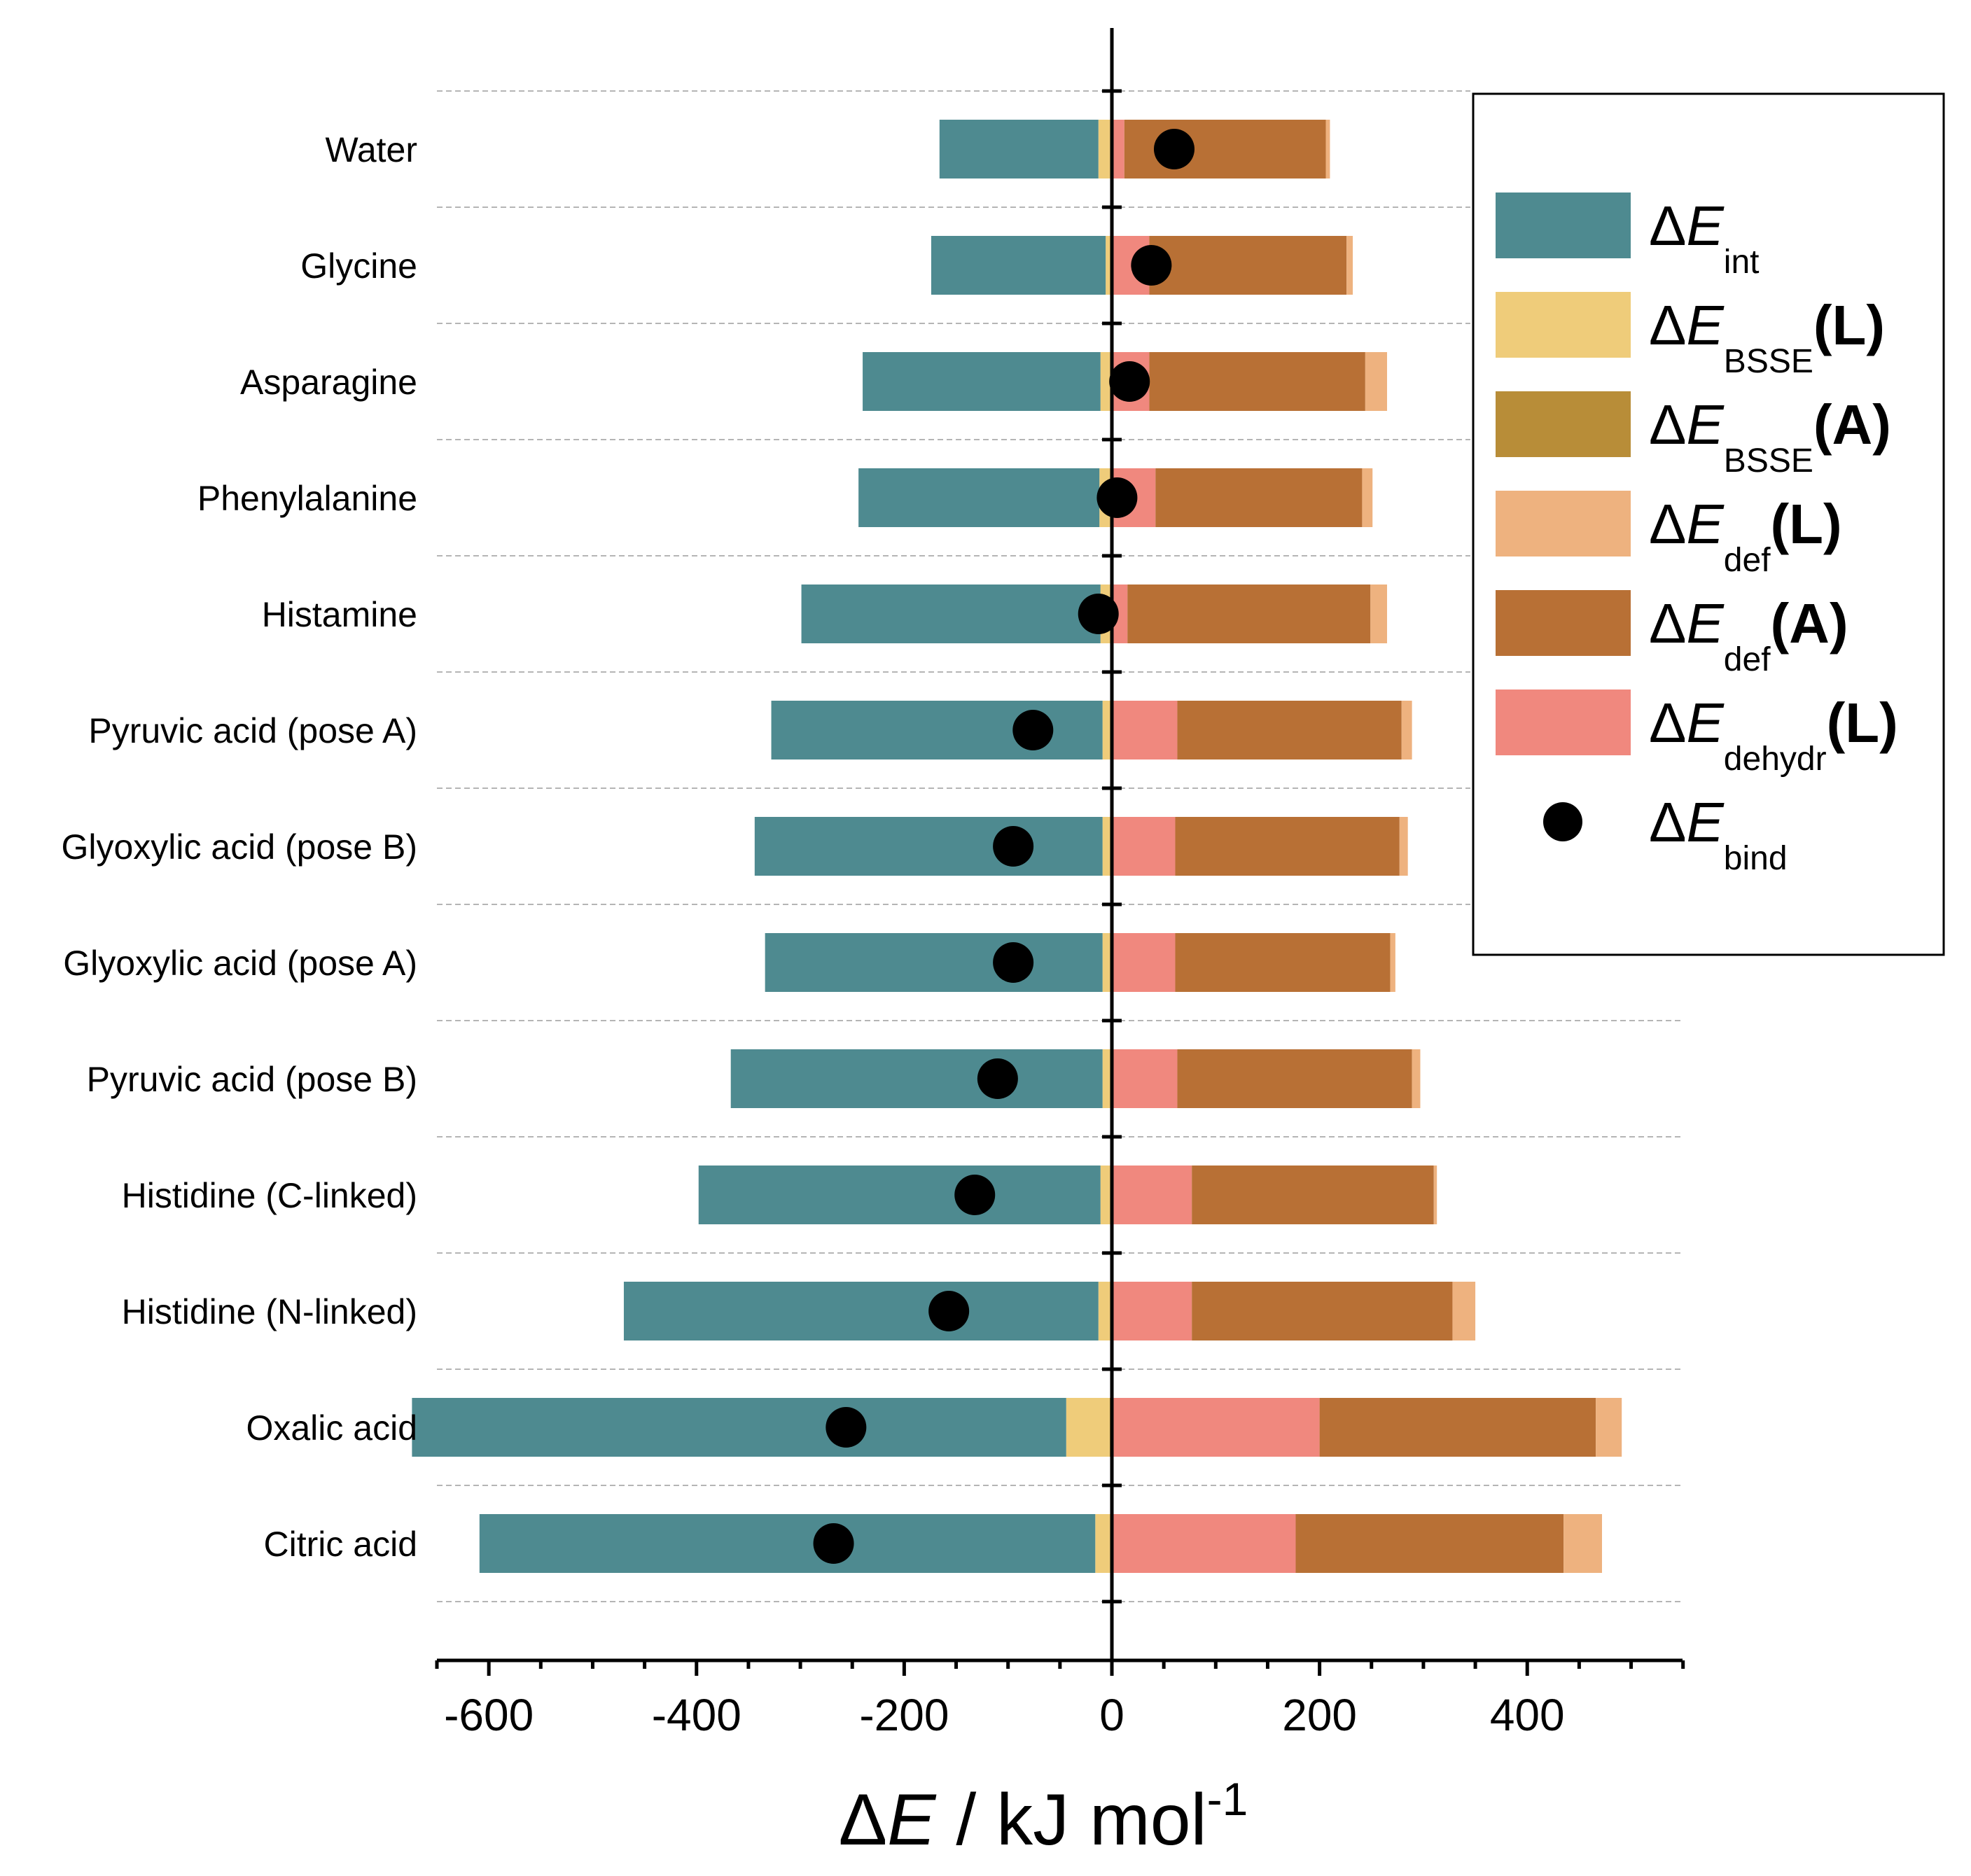 The image size is (1971, 1876). Describe the element at coordinates (904, 1715) in the screenshot. I see `x-tick-label: -200` at that location.